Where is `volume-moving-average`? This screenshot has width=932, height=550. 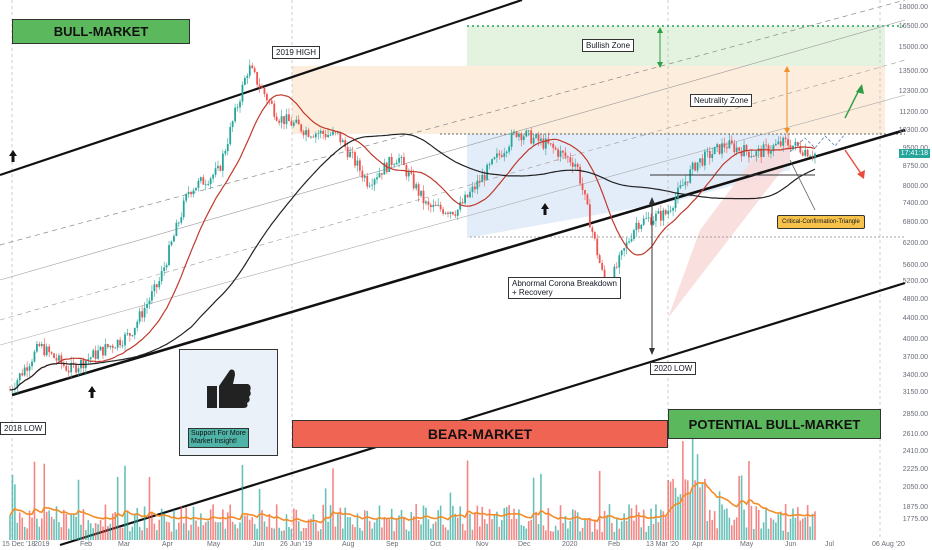 volume-moving-average is located at coordinates (412, 502).